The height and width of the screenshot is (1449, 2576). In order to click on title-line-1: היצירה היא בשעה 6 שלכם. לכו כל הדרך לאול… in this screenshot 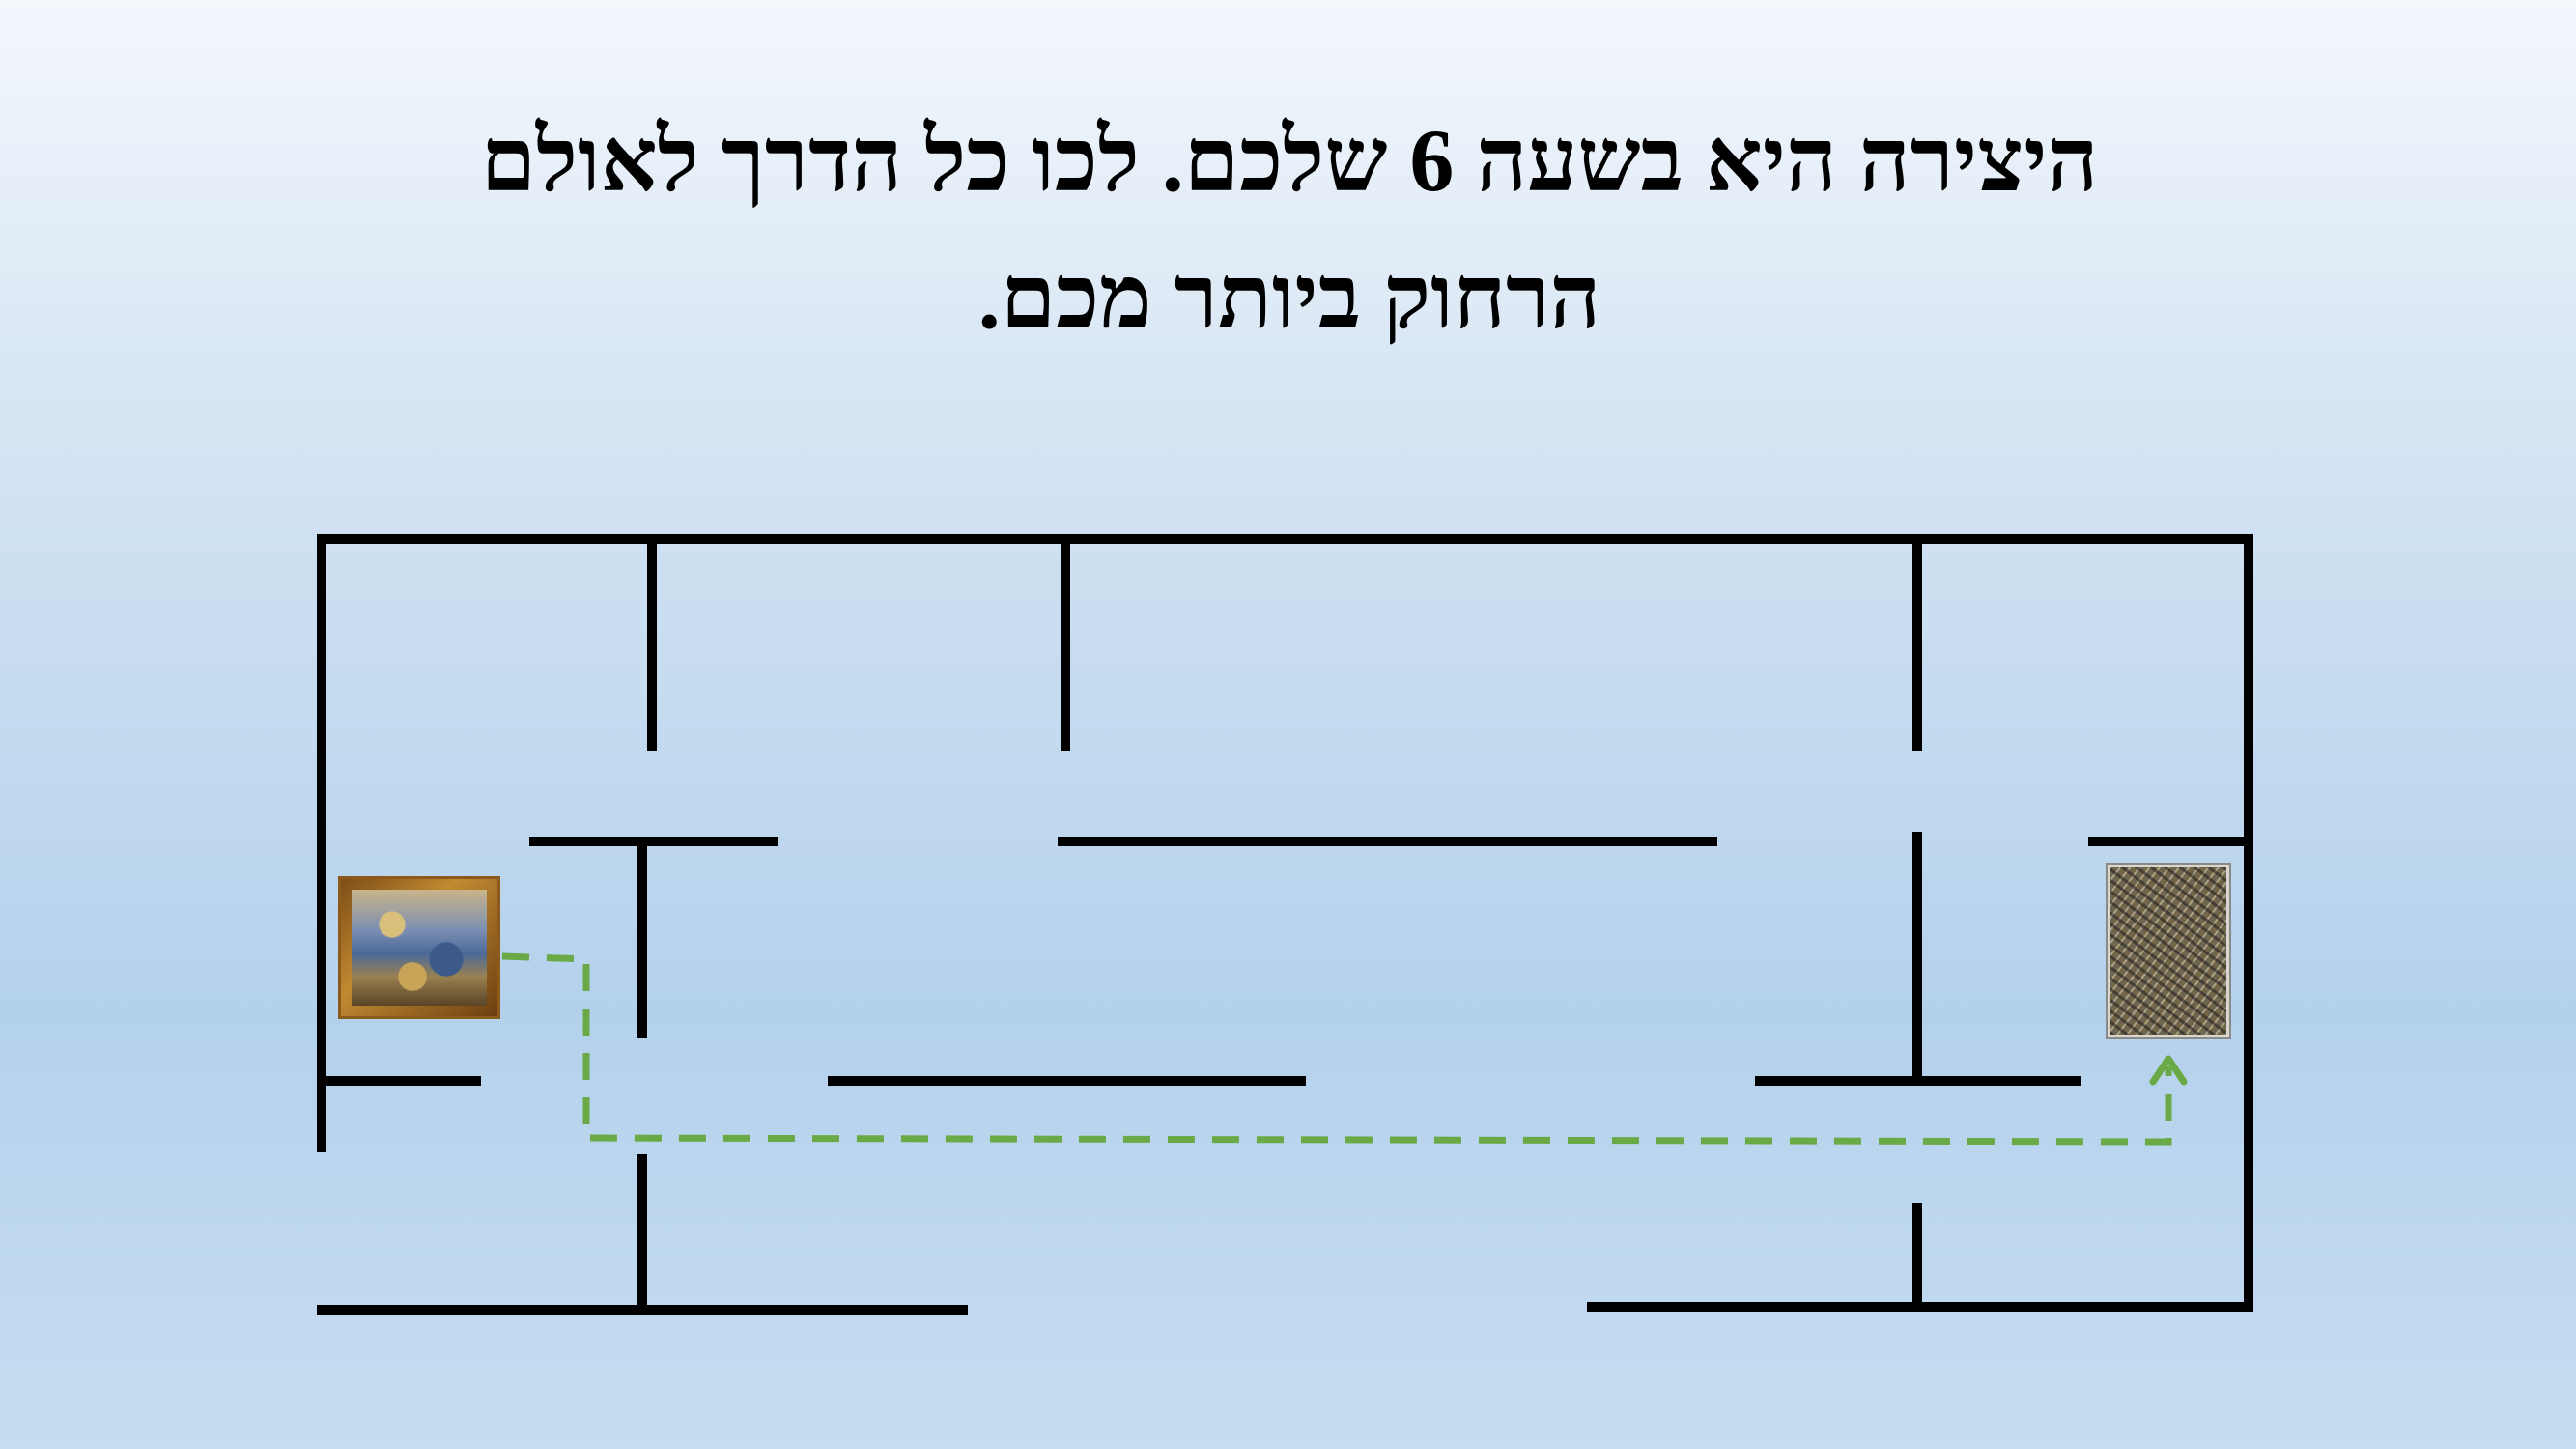, I will do `click(1289, 160)`.